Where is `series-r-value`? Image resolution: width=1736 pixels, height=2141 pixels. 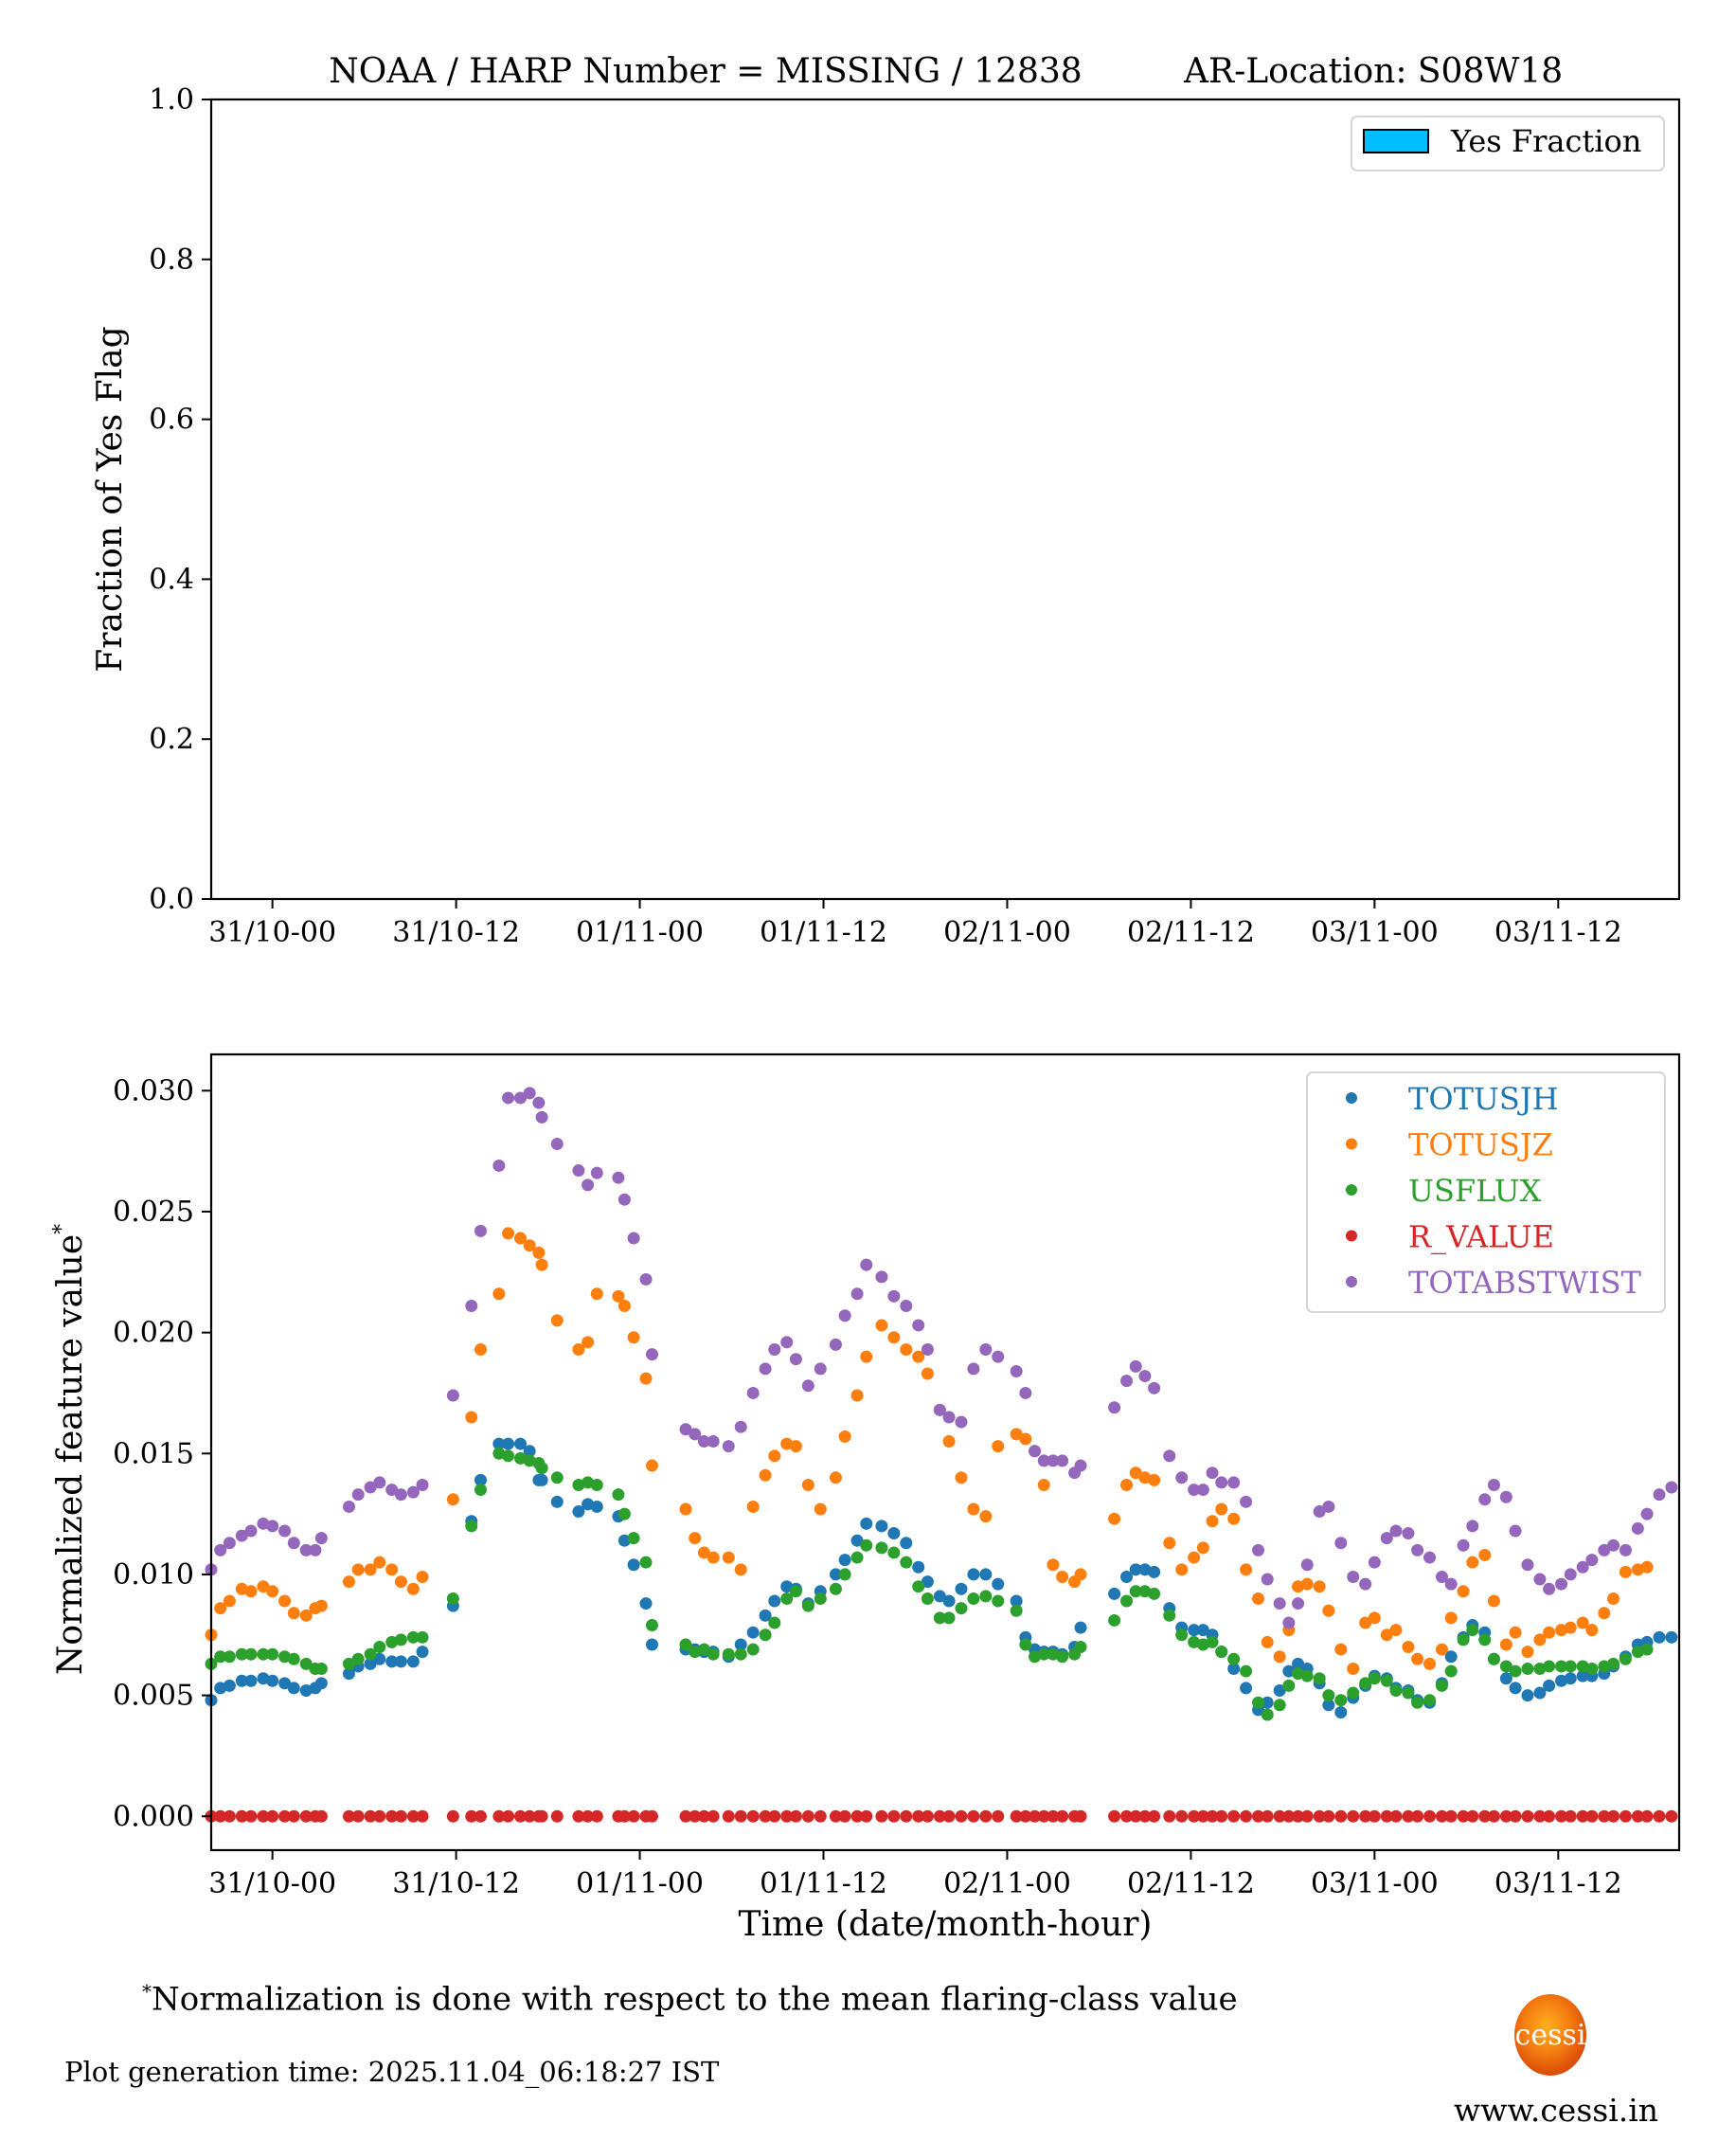 series-r-value is located at coordinates (941, 1816).